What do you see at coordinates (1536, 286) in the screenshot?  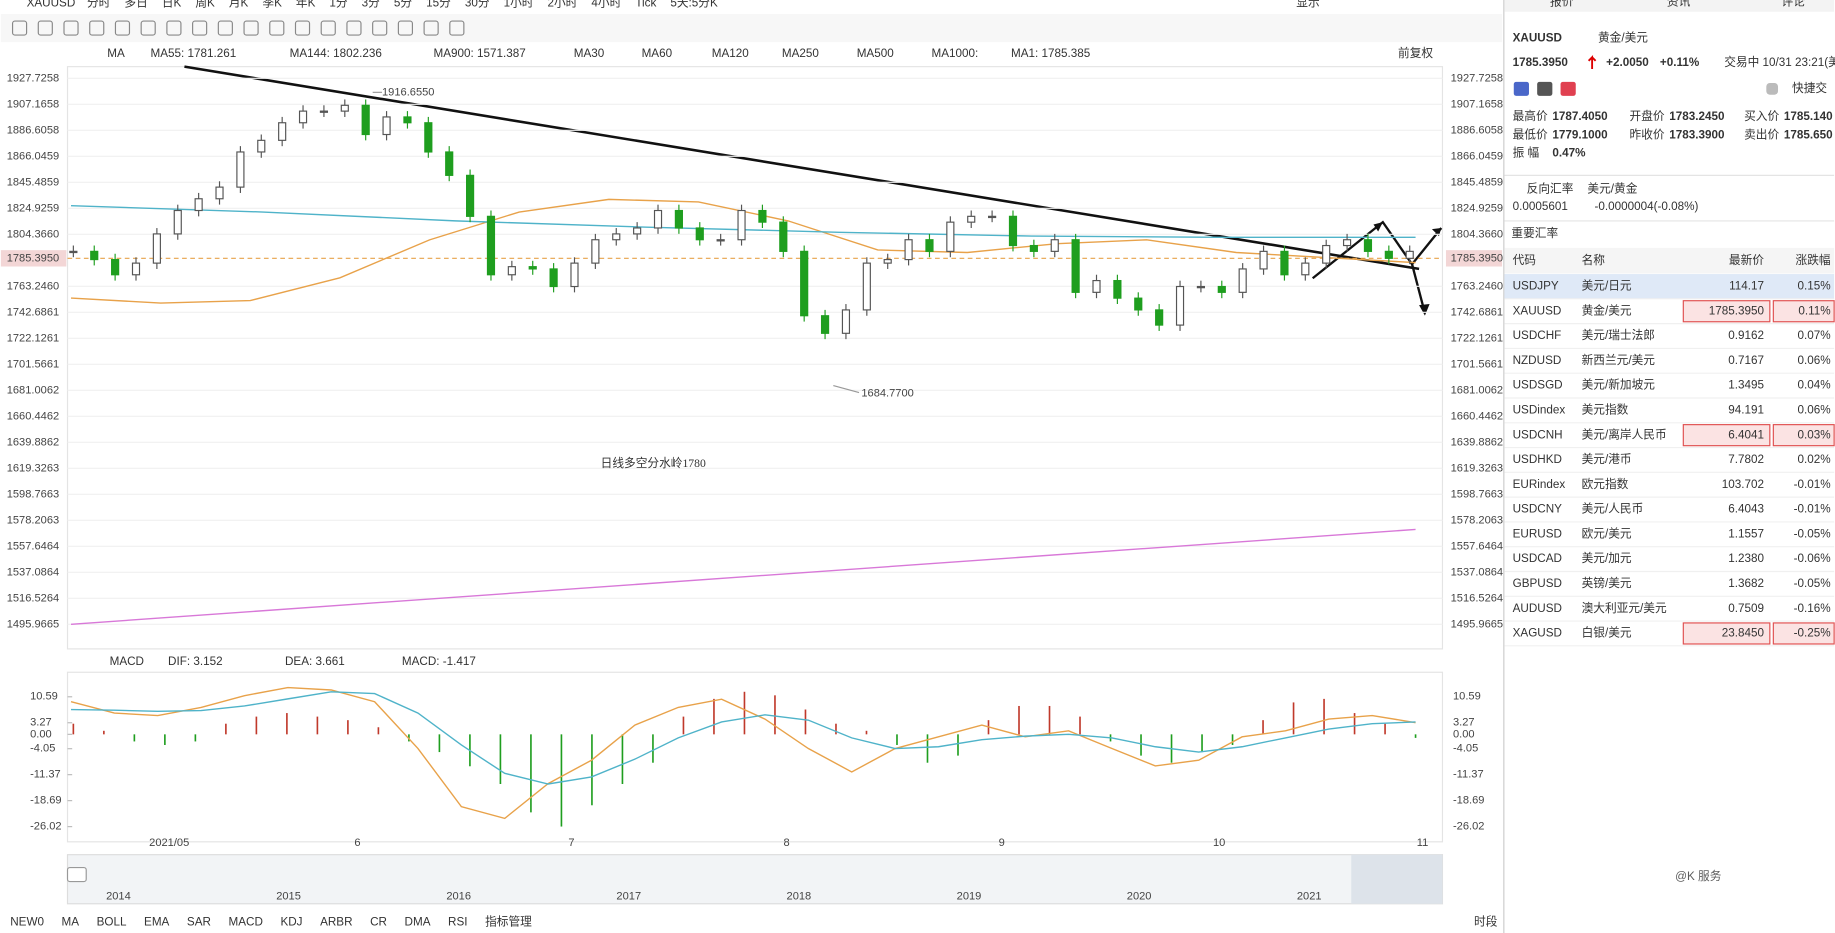 I see `table-cell: USDJPY` at bounding box center [1536, 286].